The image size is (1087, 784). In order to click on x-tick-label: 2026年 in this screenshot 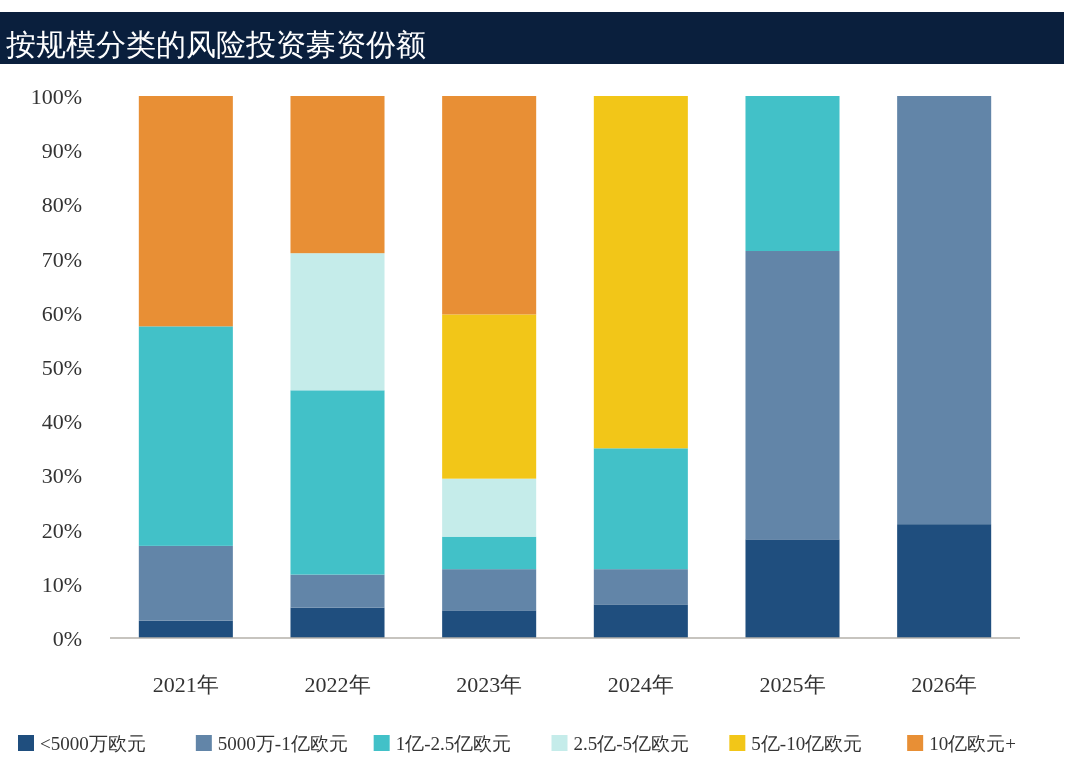, I will do `click(944, 684)`.